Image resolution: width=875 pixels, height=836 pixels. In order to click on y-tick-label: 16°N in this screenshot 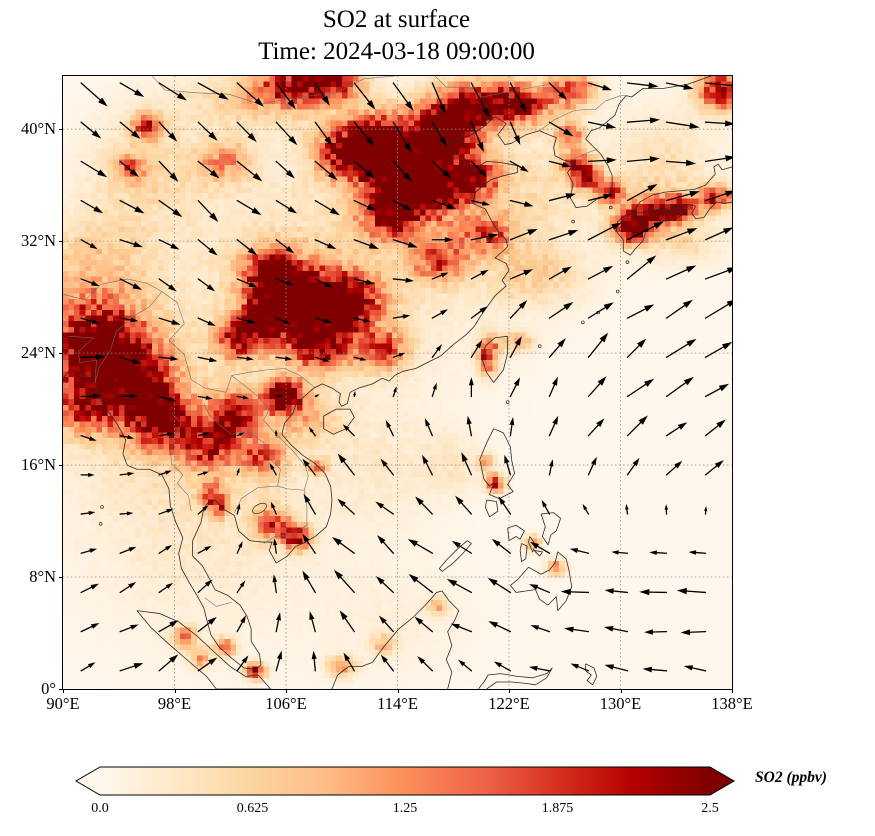, I will do `click(38, 465)`.